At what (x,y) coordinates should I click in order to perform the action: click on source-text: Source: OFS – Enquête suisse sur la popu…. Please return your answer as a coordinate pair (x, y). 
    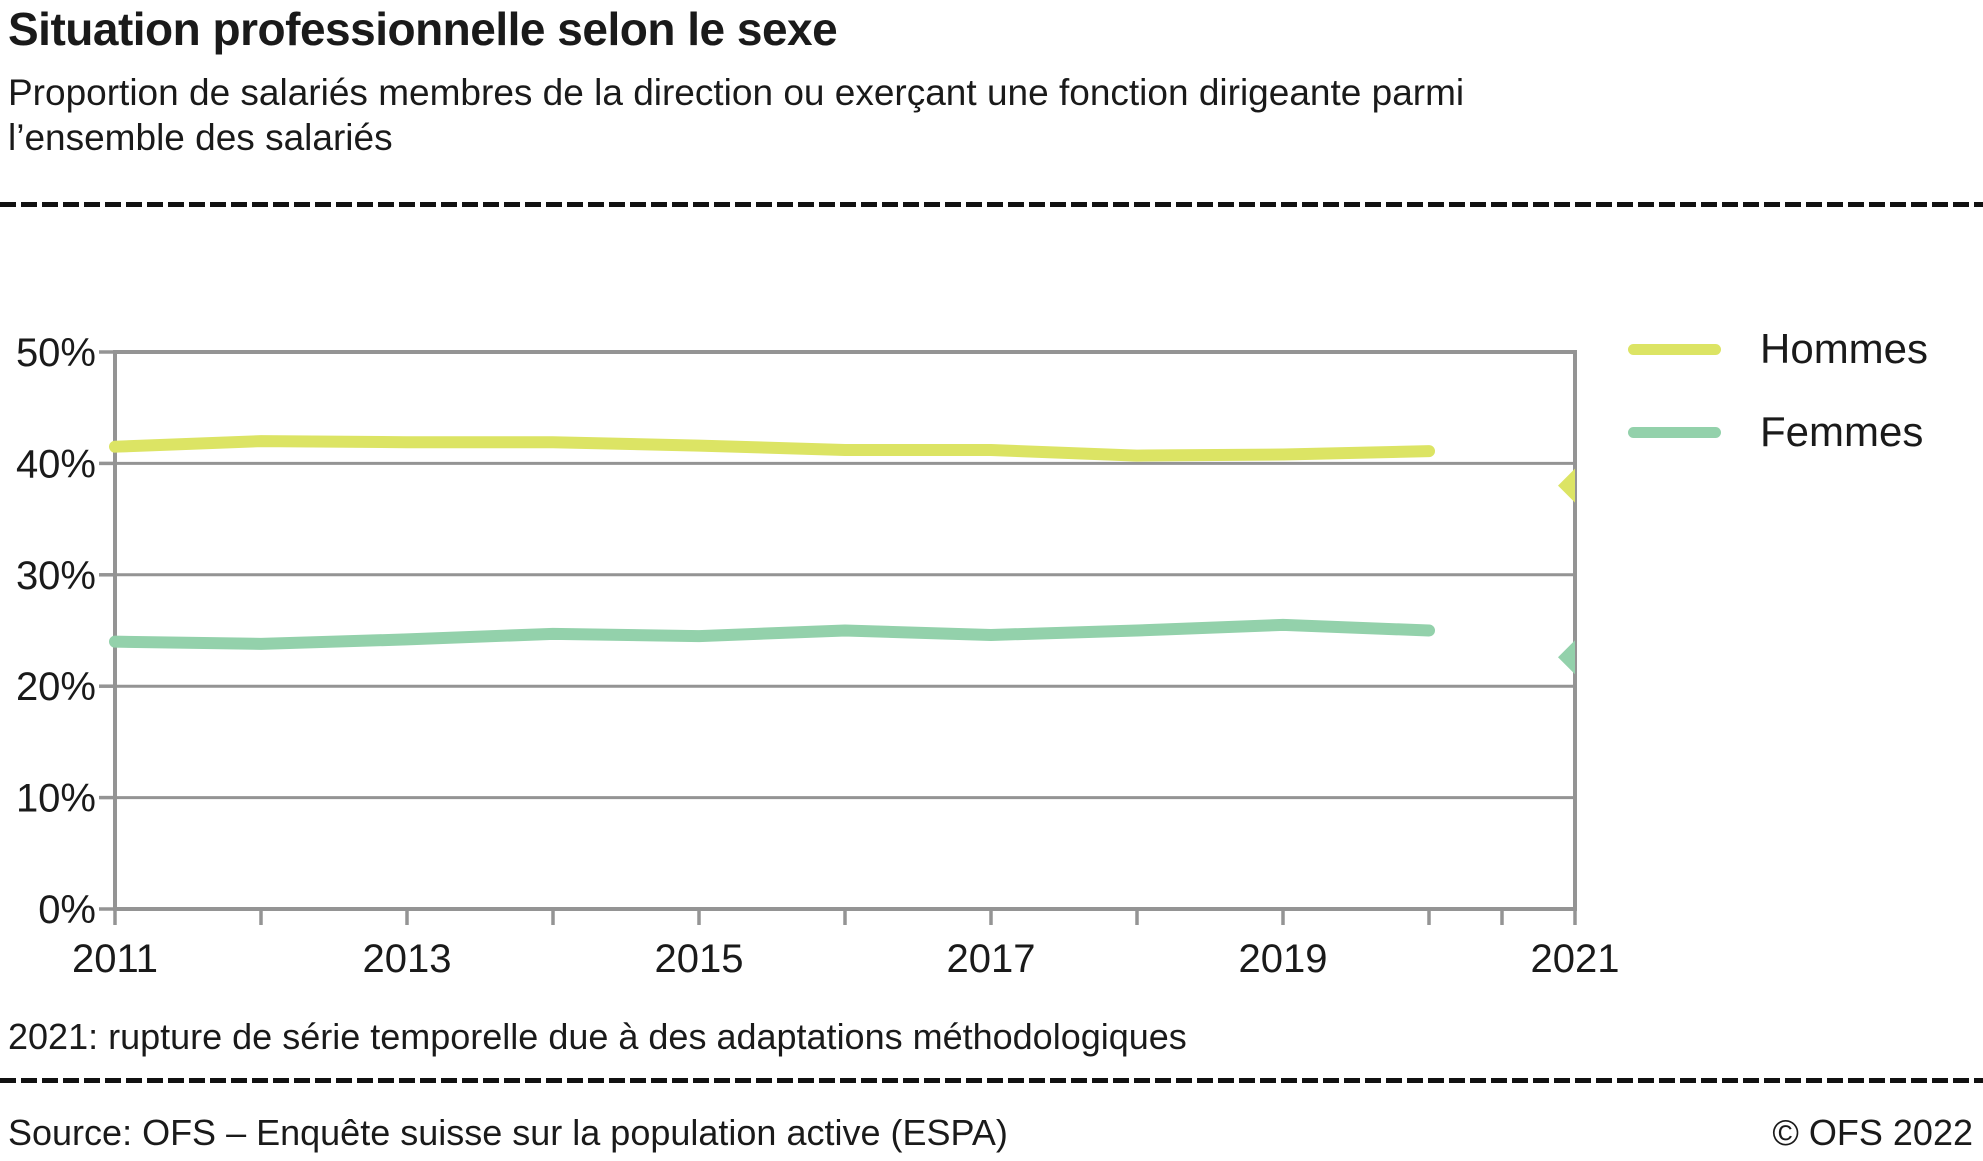
    Looking at the image, I should click on (508, 1132).